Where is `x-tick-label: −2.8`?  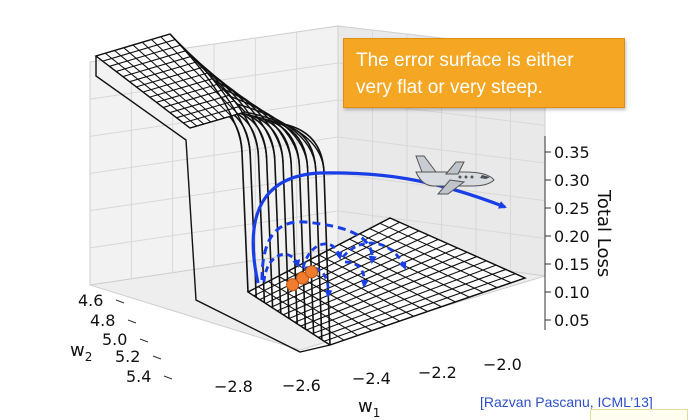 x-tick-label: −2.8 is located at coordinates (233, 386).